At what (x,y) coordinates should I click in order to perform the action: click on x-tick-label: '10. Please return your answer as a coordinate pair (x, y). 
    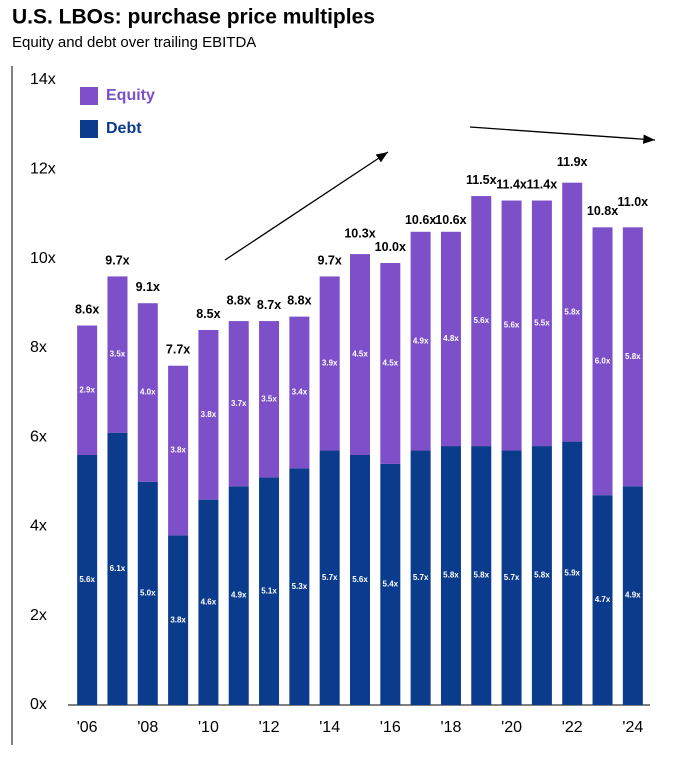
    Looking at the image, I should click on (208, 727).